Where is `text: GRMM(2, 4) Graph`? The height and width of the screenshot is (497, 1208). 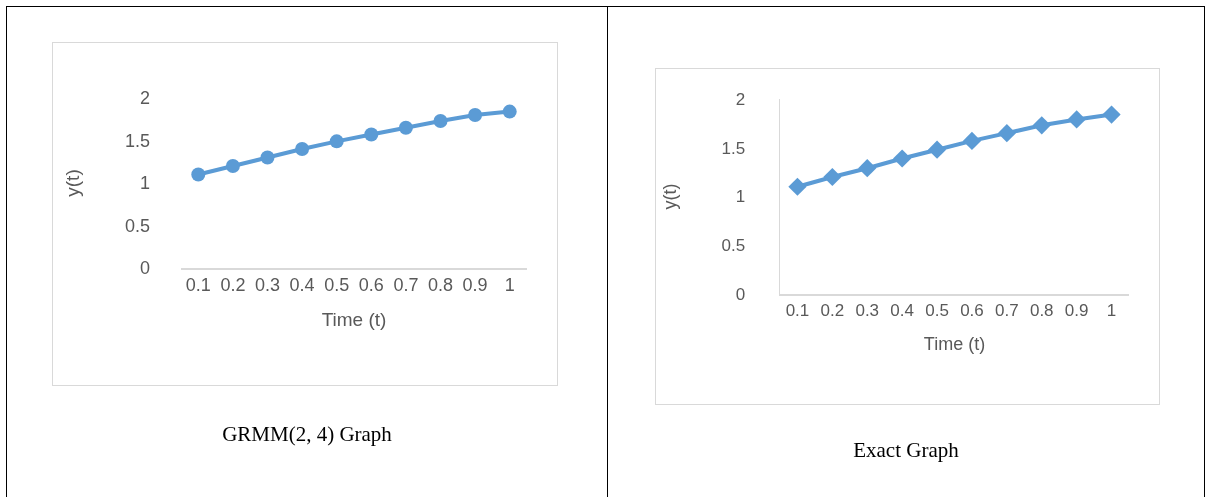
text: GRMM(2, 4) Graph is located at coordinates (307, 434).